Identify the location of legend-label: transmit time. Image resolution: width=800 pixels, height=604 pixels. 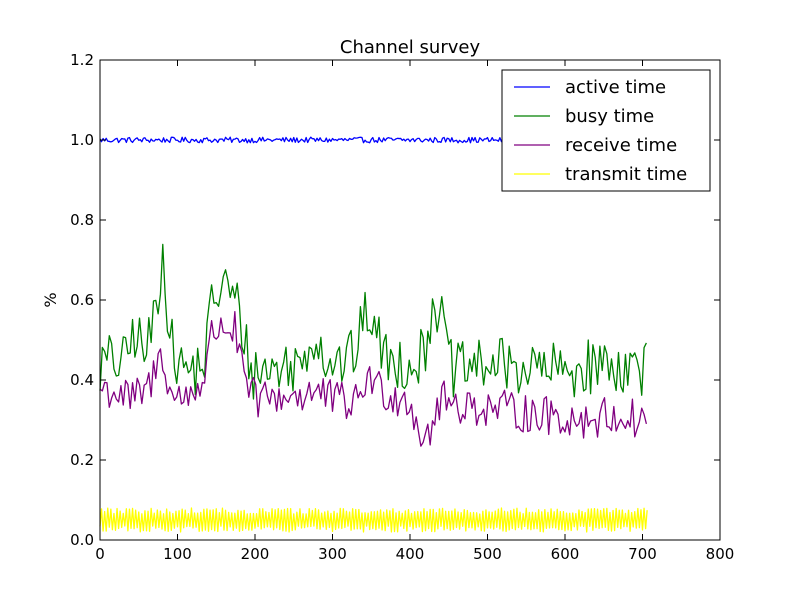
(626, 174).